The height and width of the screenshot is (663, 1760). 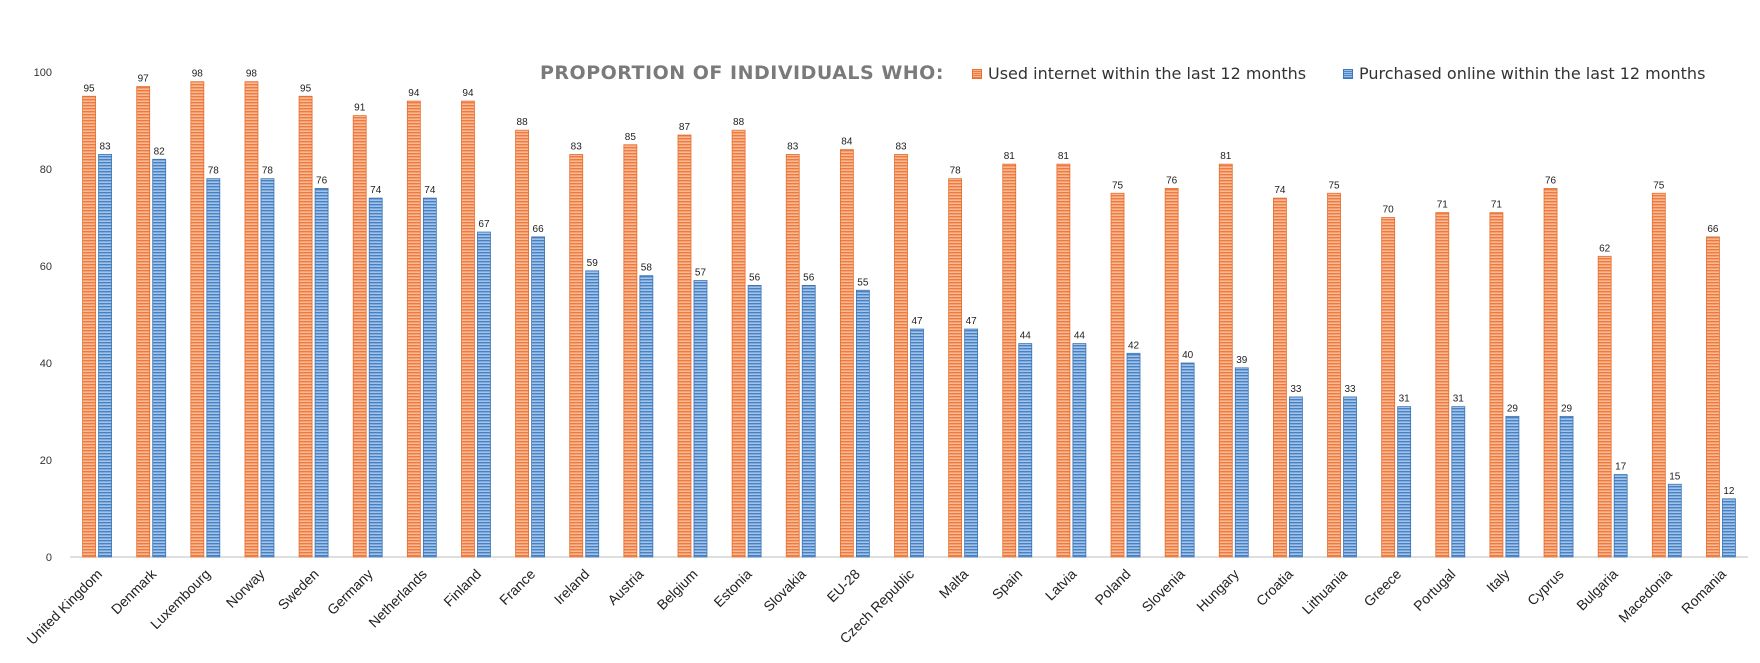 What do you see at coordinates (1497, 580) in the screenshot?
I see `x-tick-label: Italy` at bounding box center [1497, 580].